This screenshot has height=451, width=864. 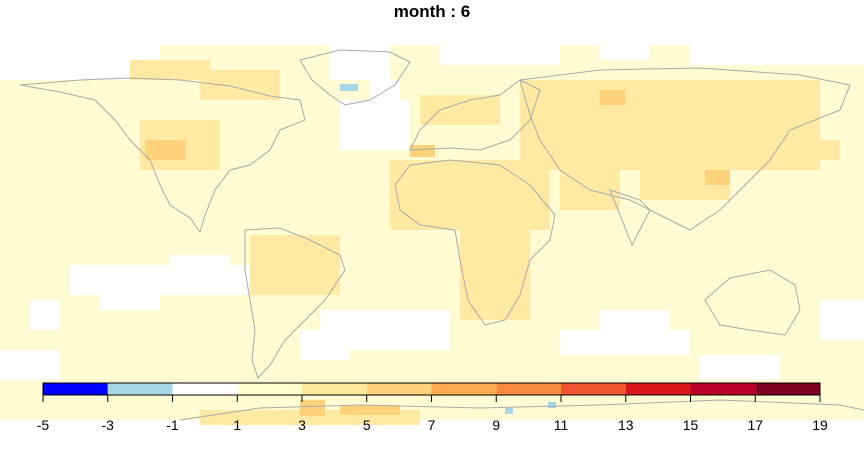 I want to click on legend-tick-label: 19, so click(x=820, y=425).